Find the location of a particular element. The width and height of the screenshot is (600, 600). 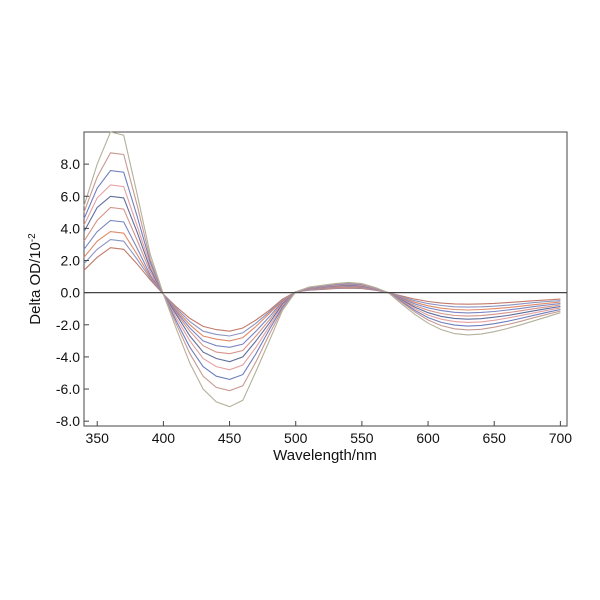

x-tick-label: 400 is located at coordinates (164, 438).